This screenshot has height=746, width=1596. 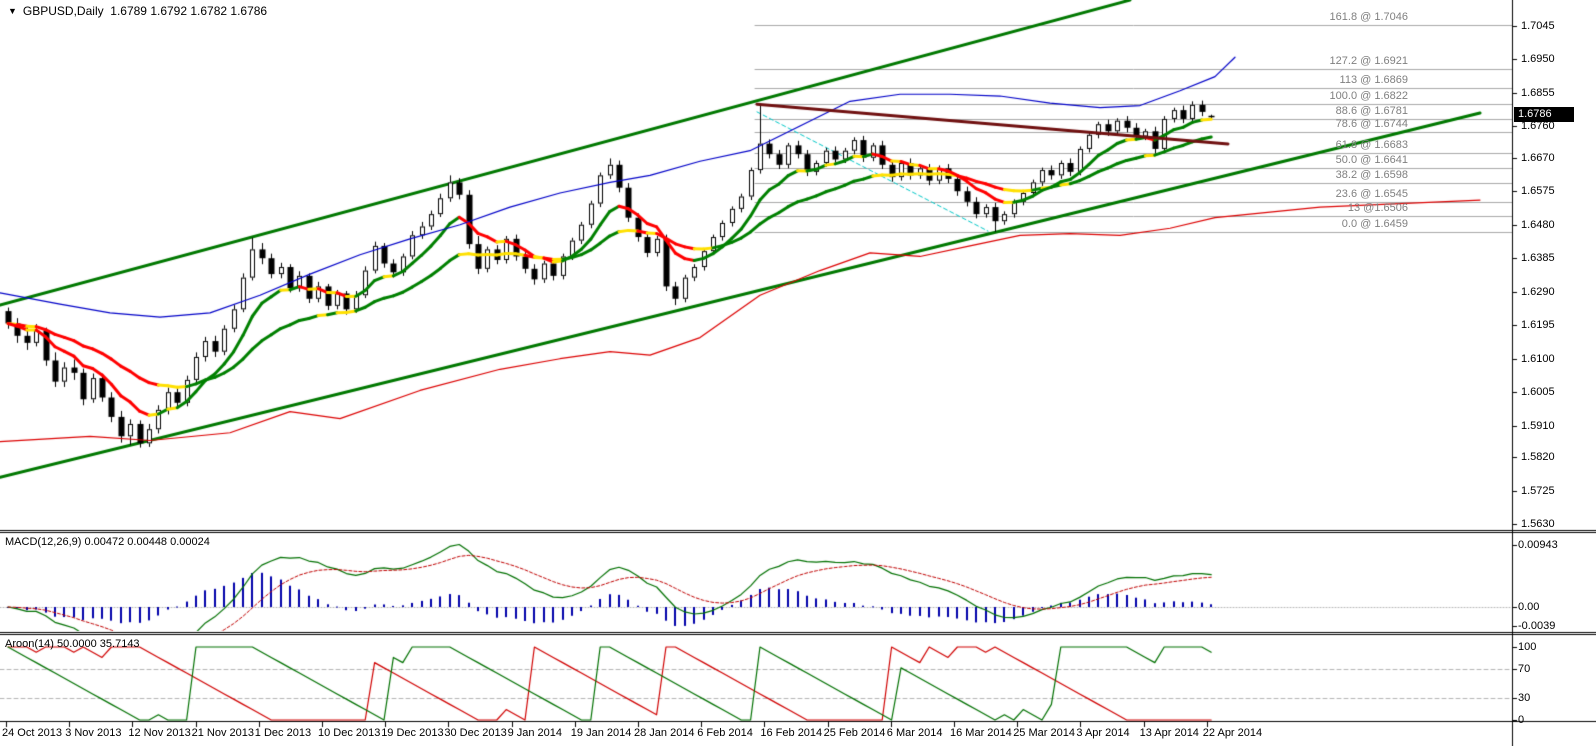 What do you see at coordinates (1368, 17) in the screenshot?
I see `fib-level-label: 161.8 @ 1.7046` at bounding box center [1368, 17].